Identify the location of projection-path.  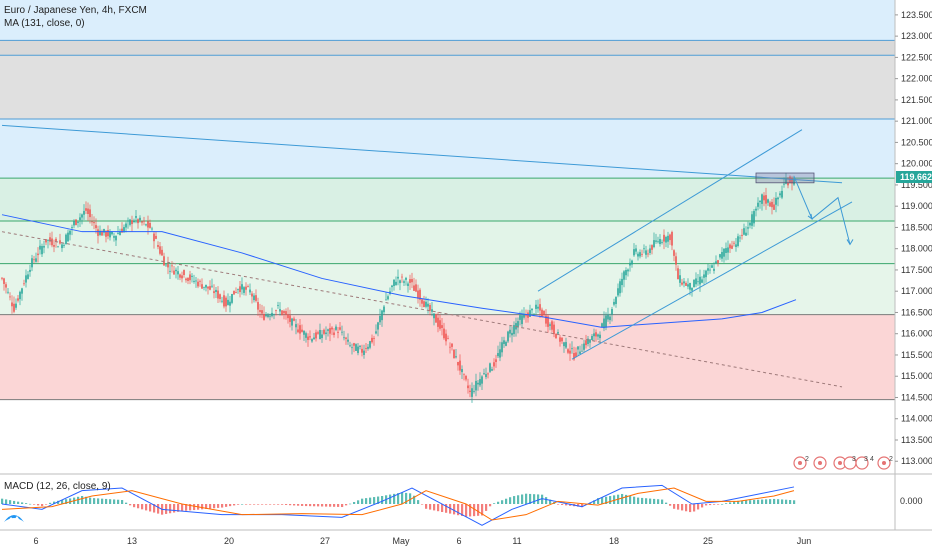
(822, 210).